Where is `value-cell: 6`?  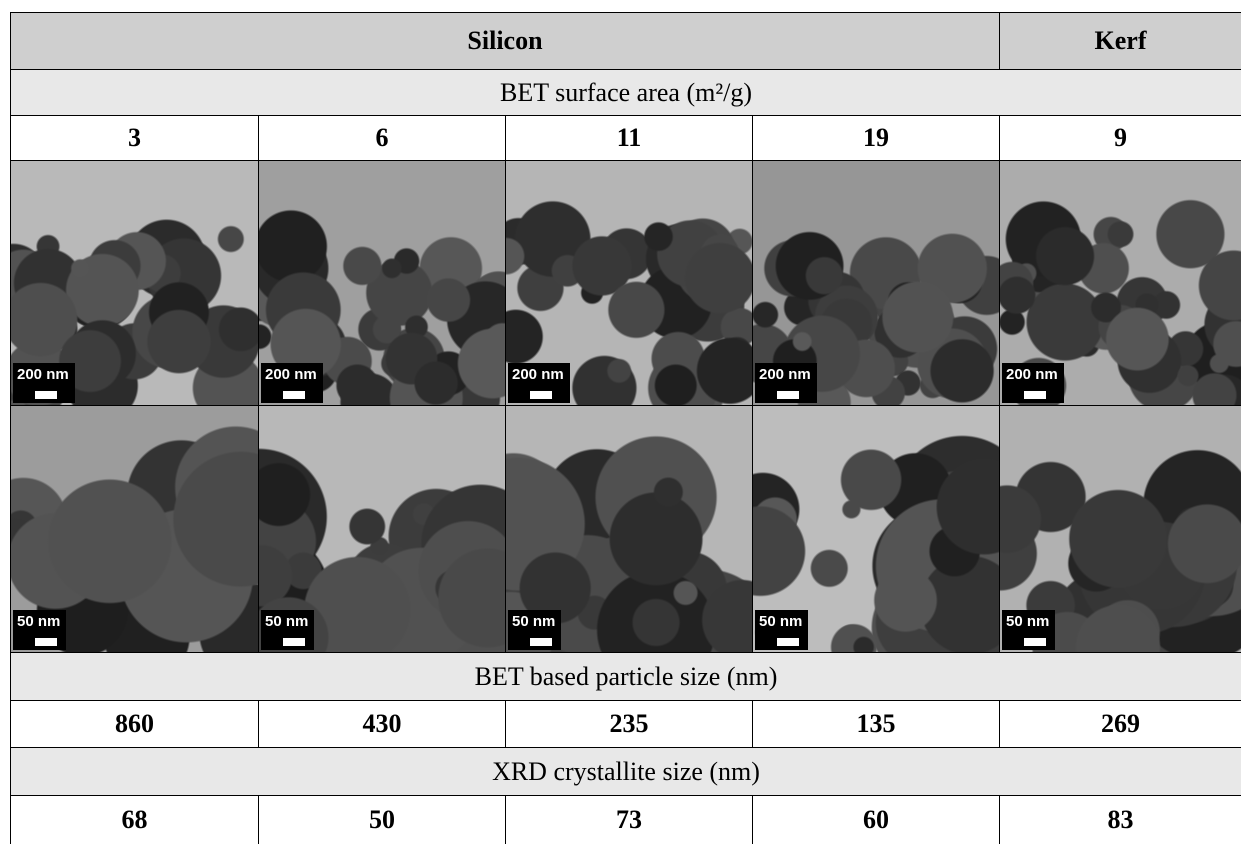
value-cell: 6 is located at coordinates (382, 138).